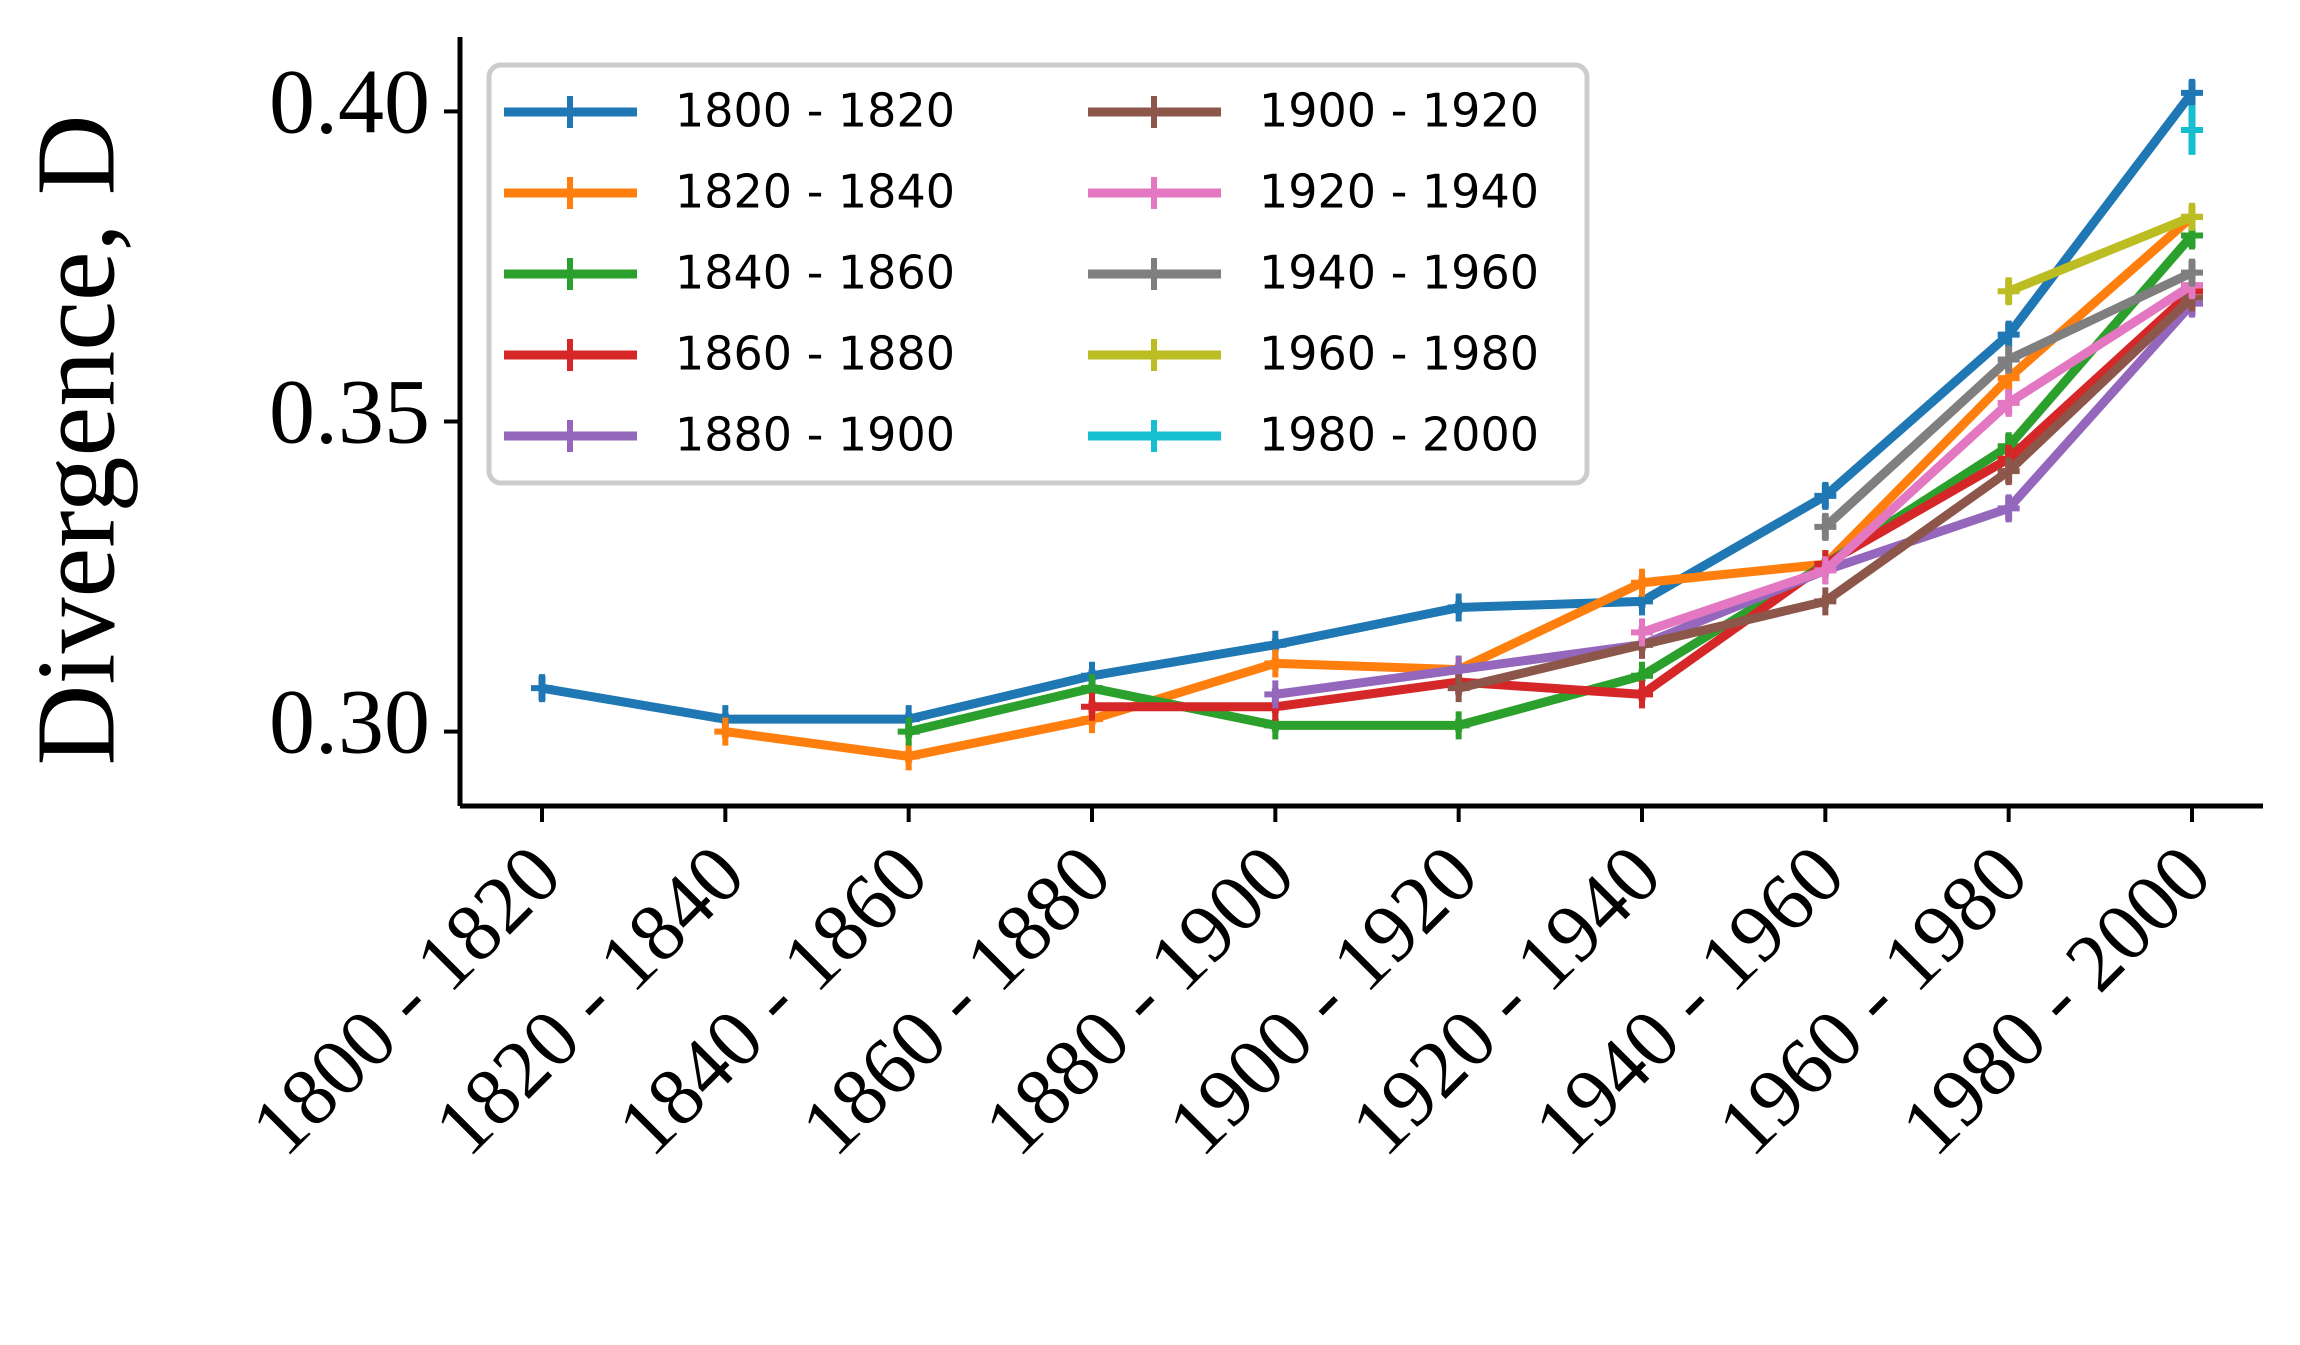 The width and height of the screenshot is (2300, 1345). What do you see at coordinates (1399, 435) in the screenshot?
I see `legend-label: 1980 - 2000` at bounding box center [1399, 435].